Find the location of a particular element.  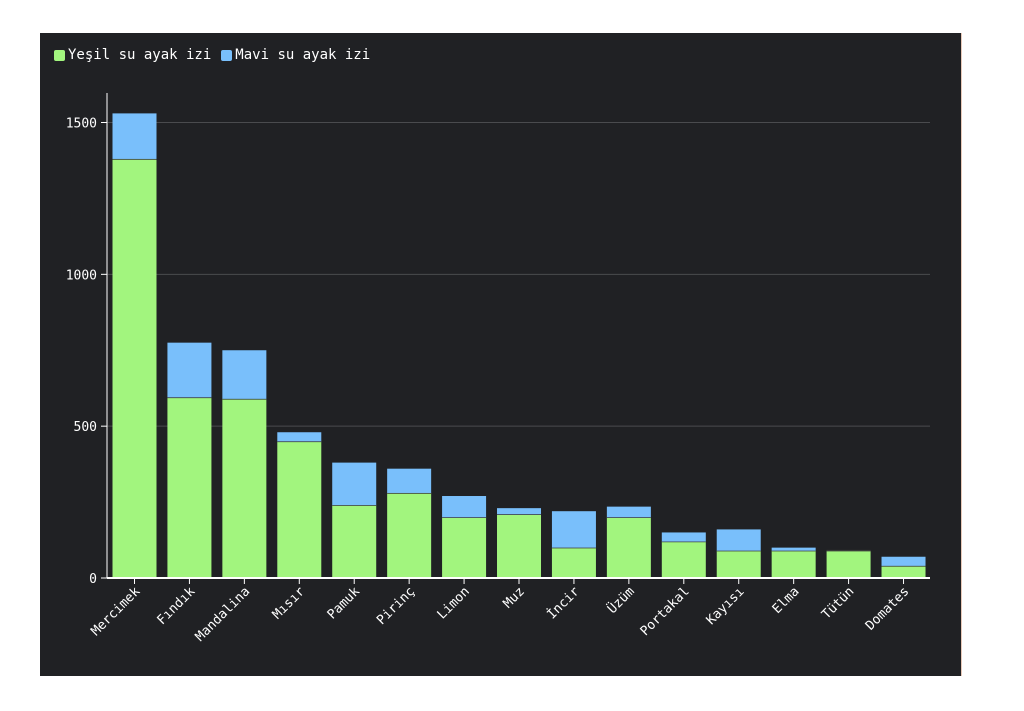

x-tick-label-8: İncir is located at coordinates (563, 602).